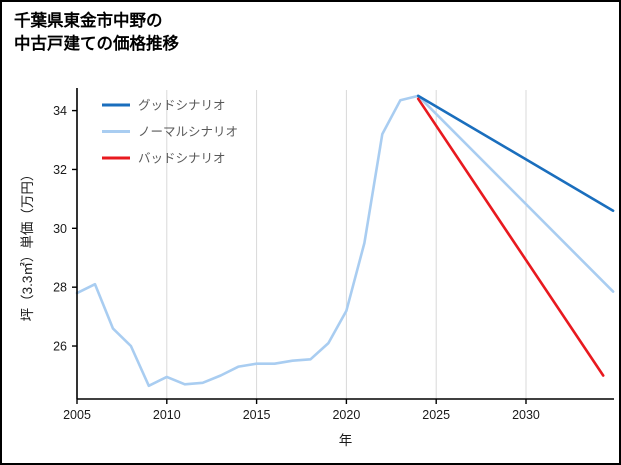 The image size is (621, 465). I want to click on legend-label-bad: バッドシナリオ, so click(182, 159).